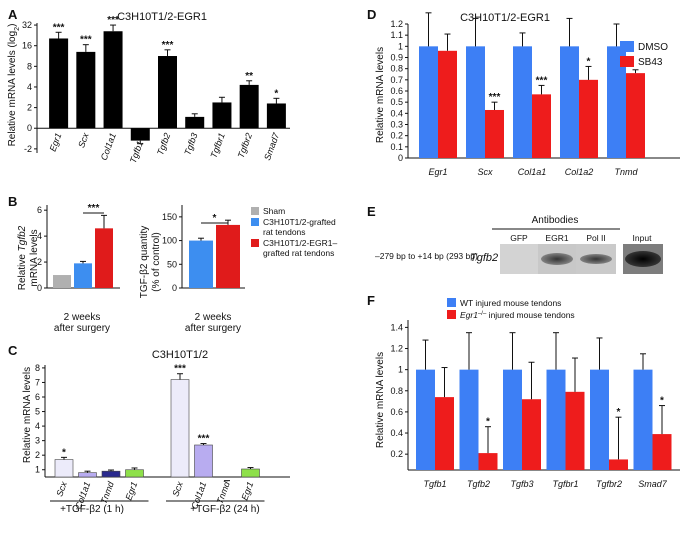 The height and width of the screenshot is (534, 700). I want to click on panel-e-row-label: –279 bp to +14 bp (293 bp), so click(426, 256).